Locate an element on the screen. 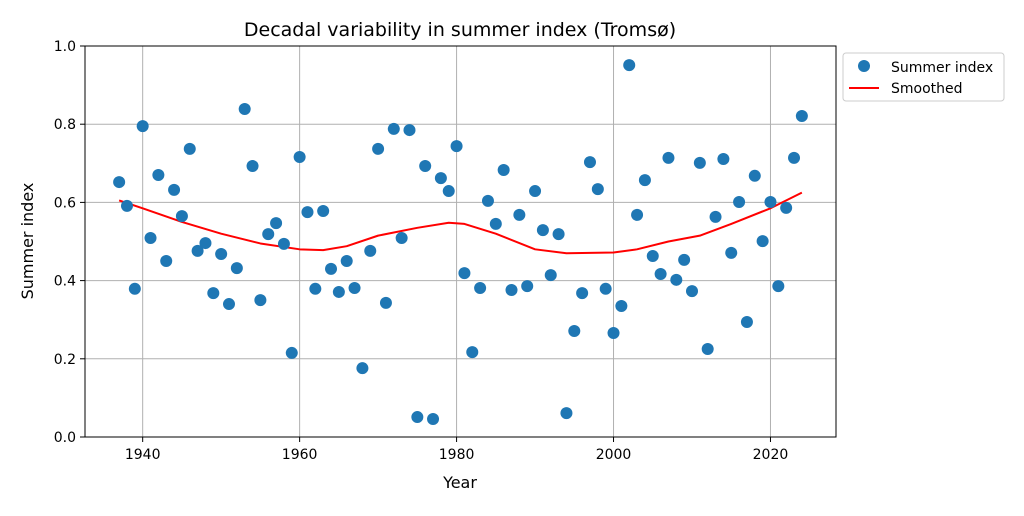  data-point-1990 is located at coordinates (535, 191).